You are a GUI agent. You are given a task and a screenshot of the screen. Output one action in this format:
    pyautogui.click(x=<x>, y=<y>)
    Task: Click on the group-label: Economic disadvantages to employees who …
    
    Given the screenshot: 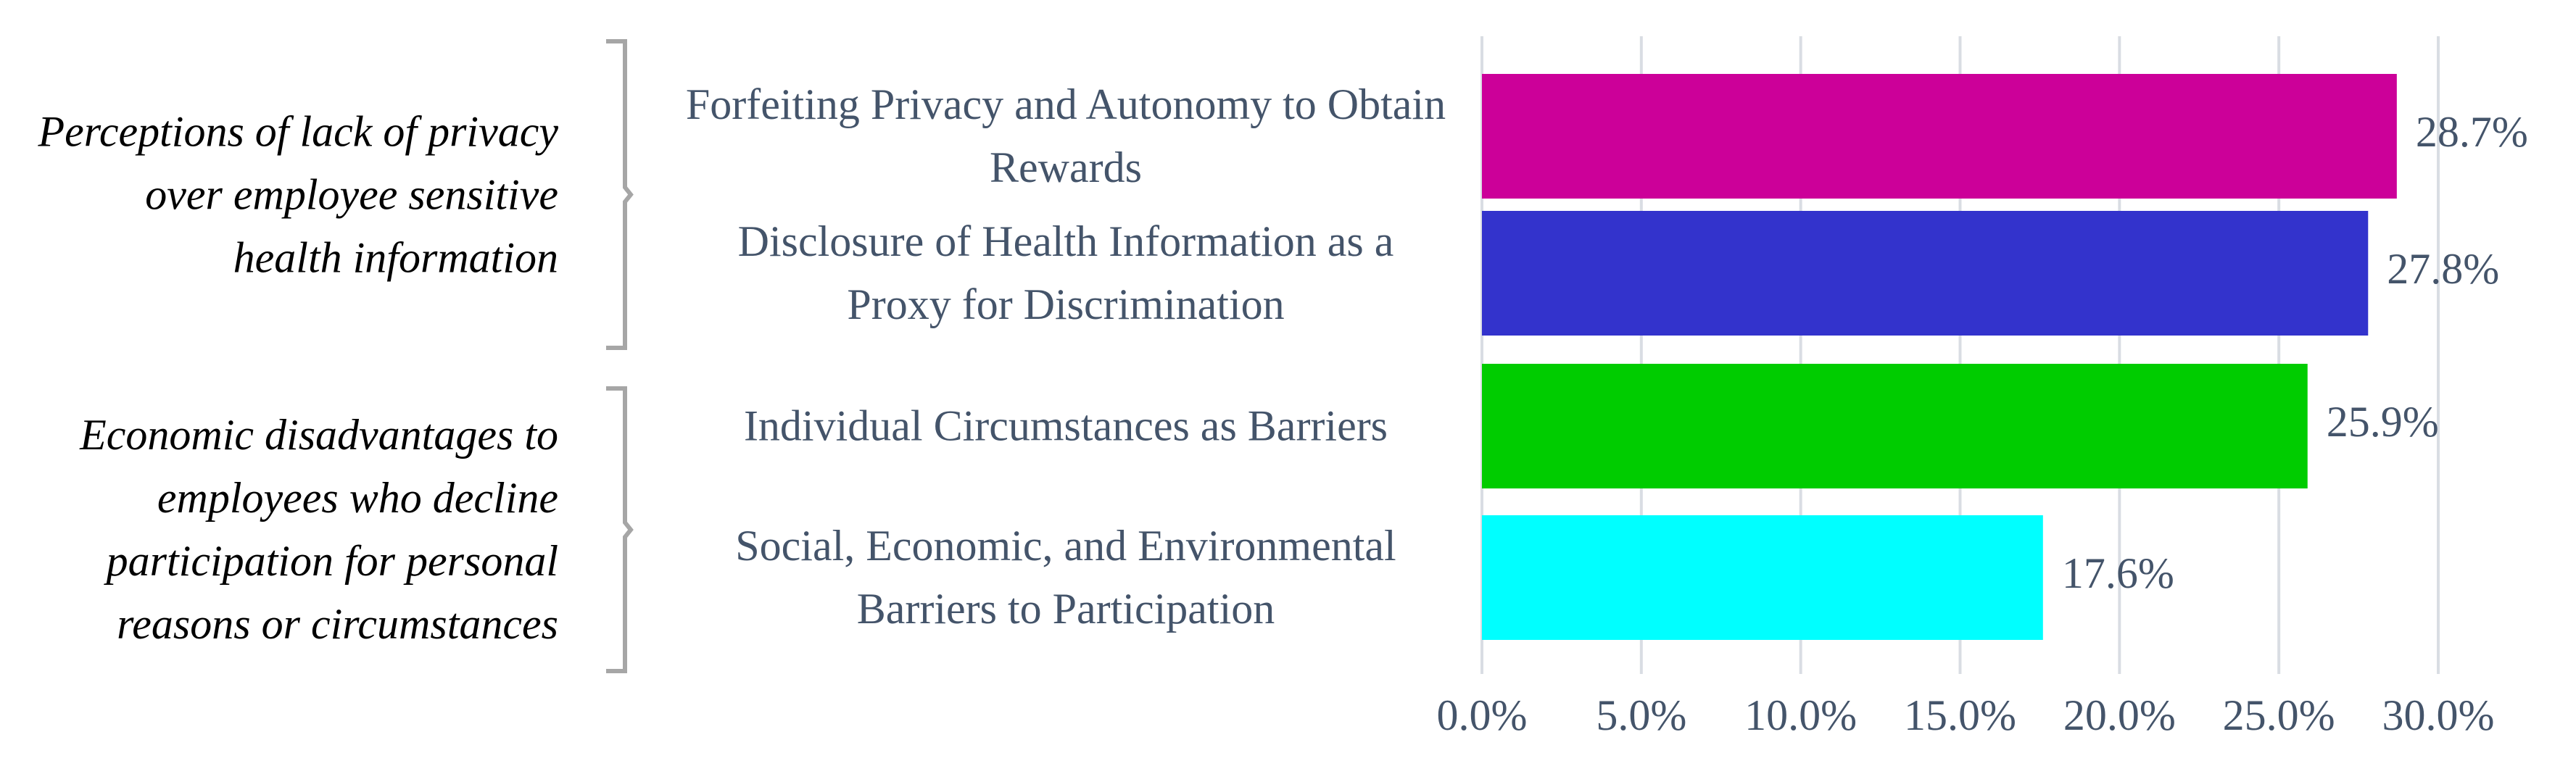 What is the action you would take?
    pyautogui.click(x=319, y=530)
    